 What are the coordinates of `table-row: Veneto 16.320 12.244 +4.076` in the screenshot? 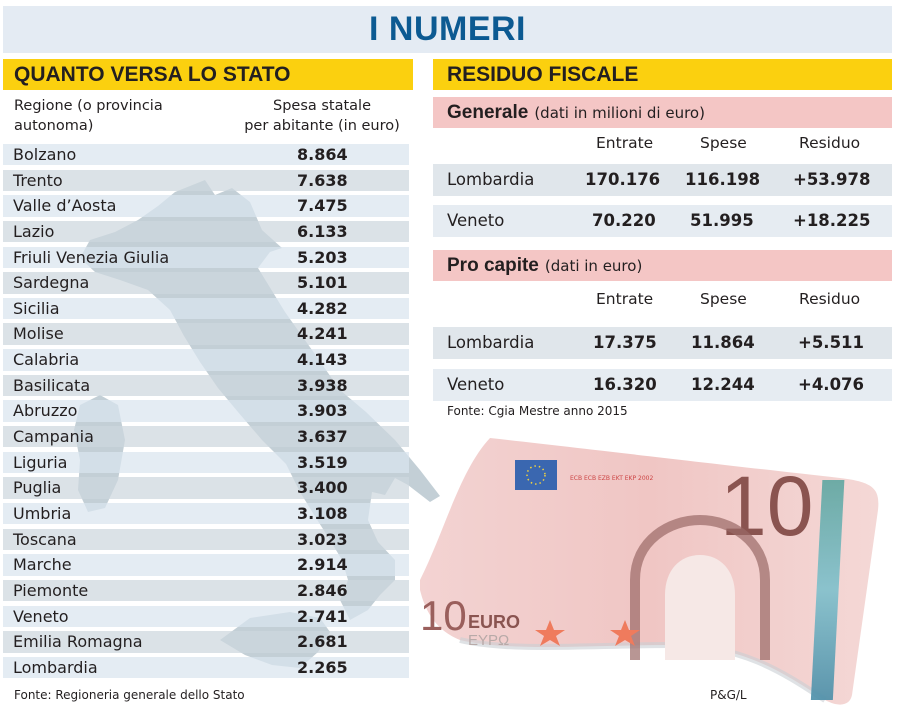 It's located at (662, 385).